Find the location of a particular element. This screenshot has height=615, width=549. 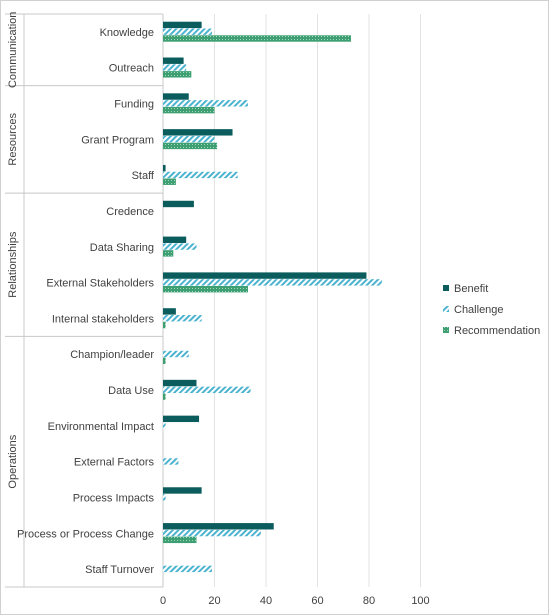

group-label-operations: Operations is located at coordinates (13, 461).